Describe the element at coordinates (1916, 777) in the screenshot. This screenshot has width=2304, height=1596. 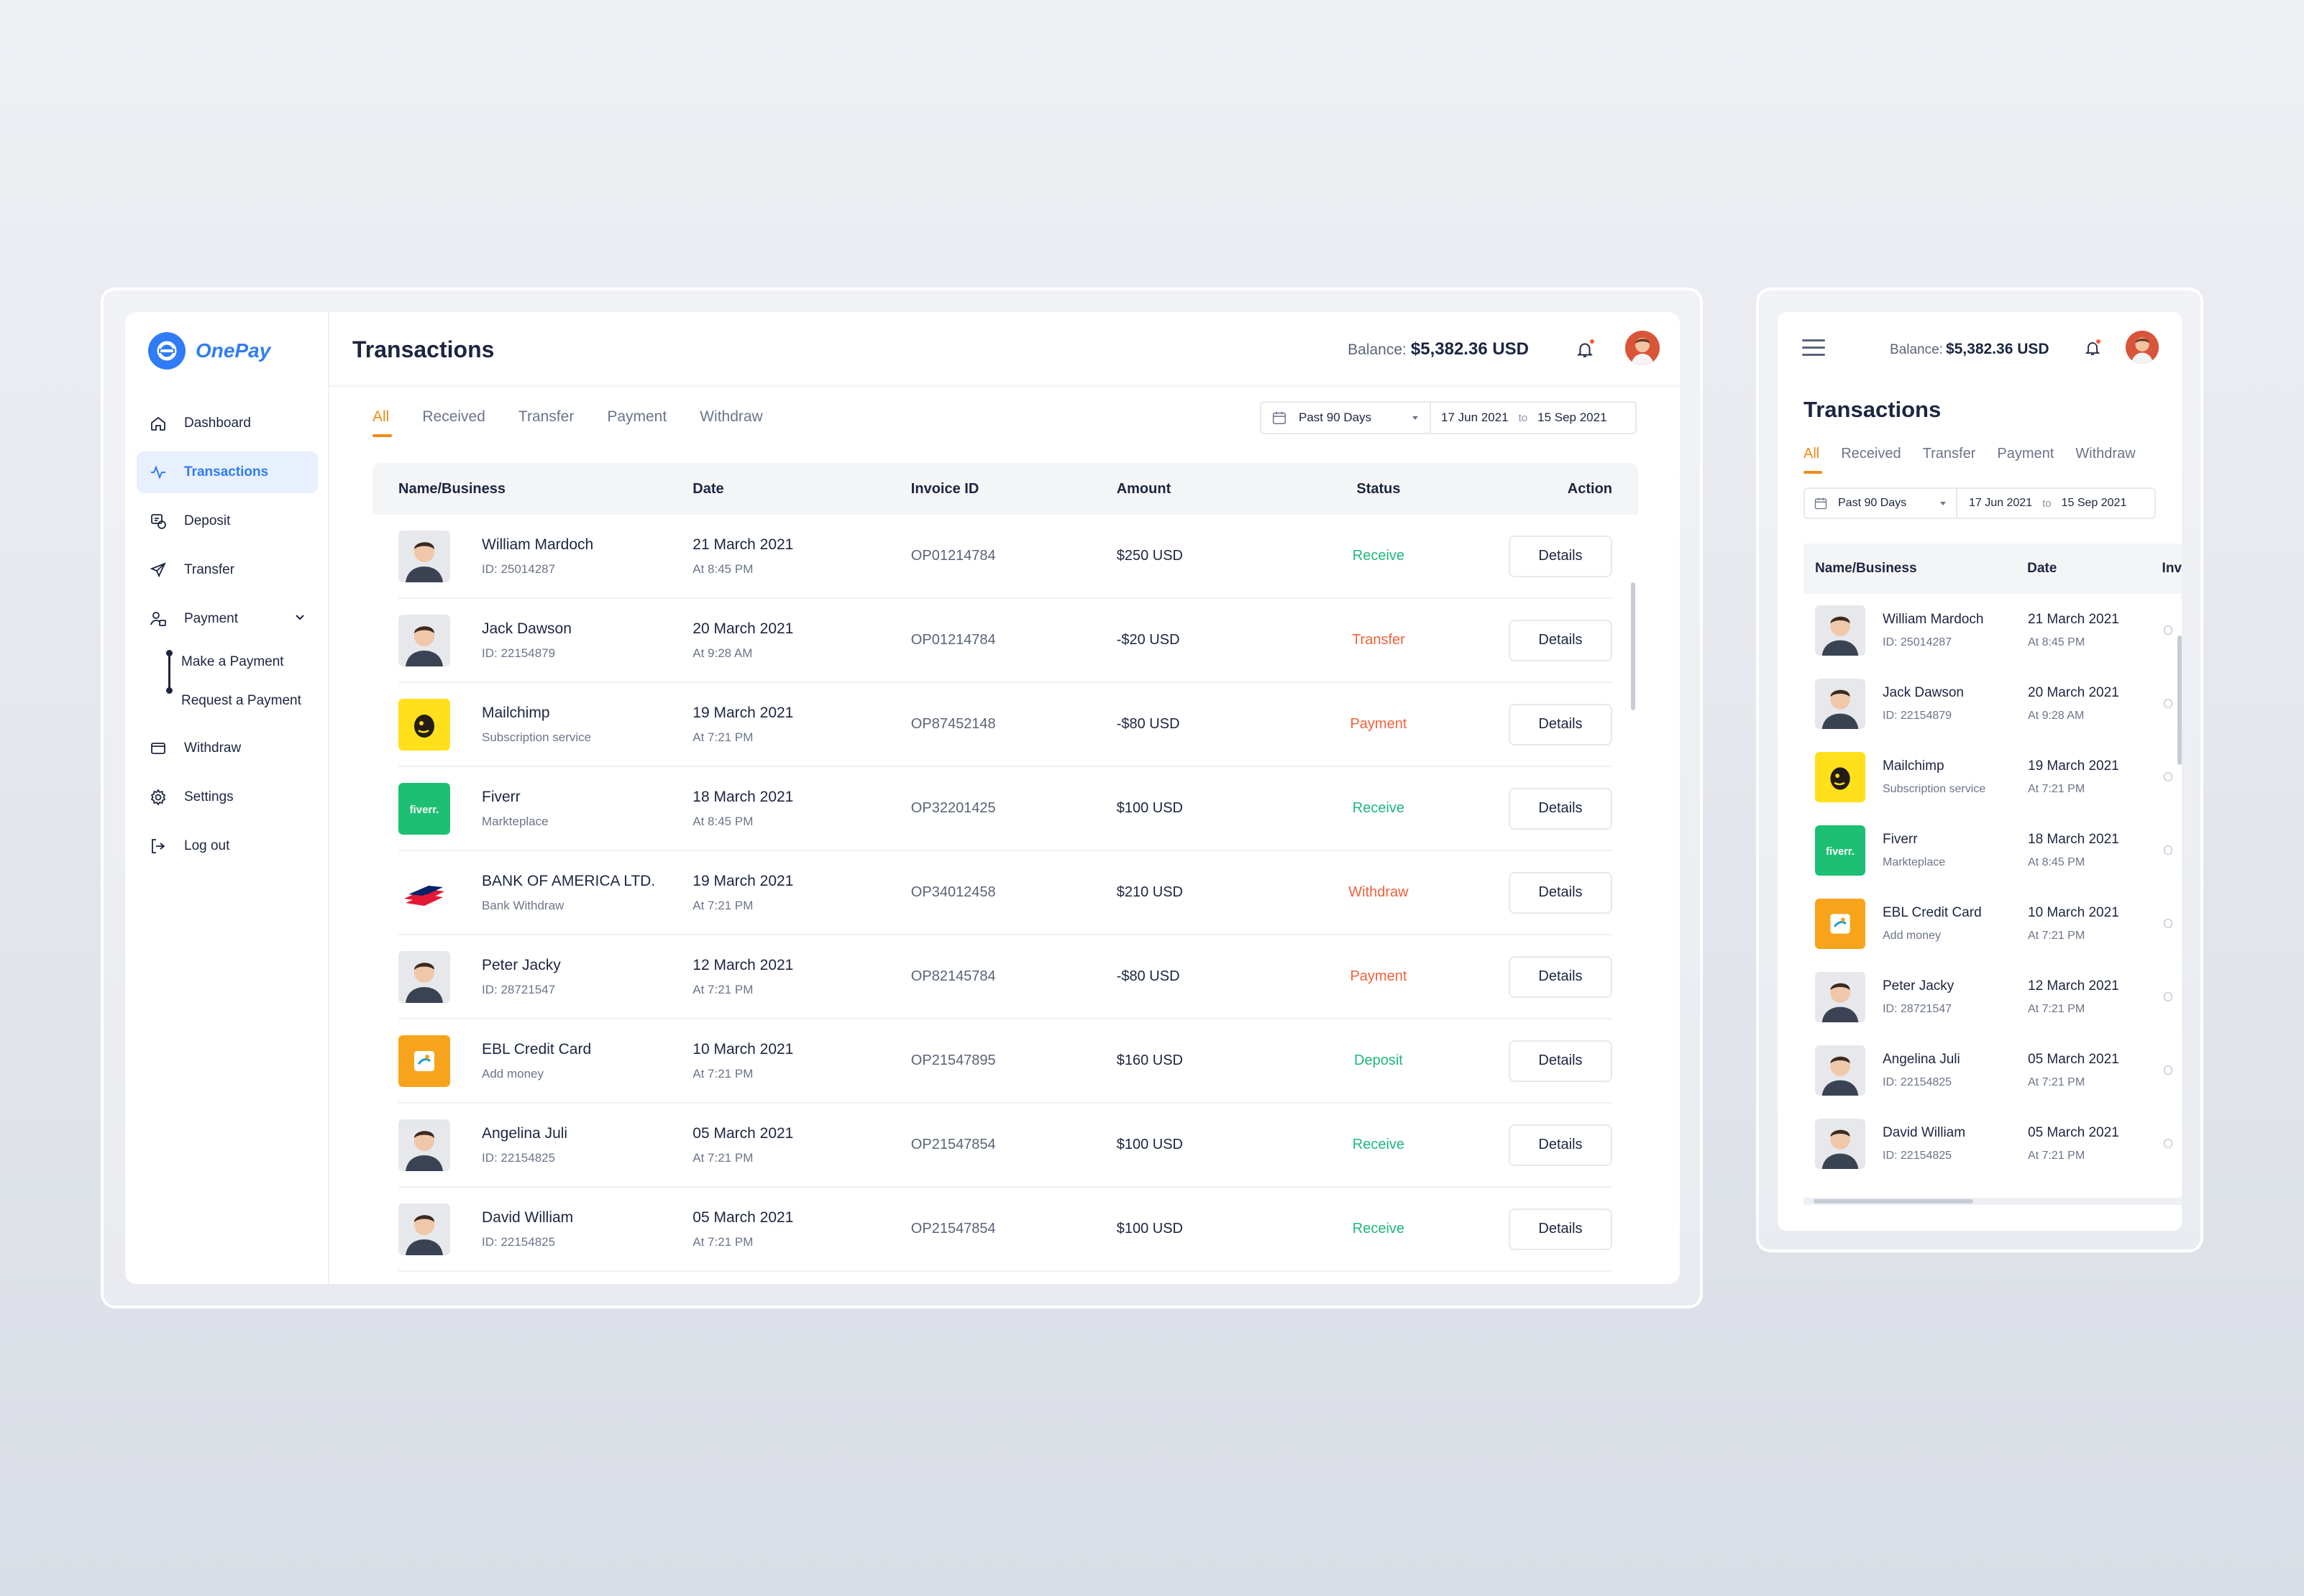
I see `name-cell: Mailchimp Subscription service` at that location.